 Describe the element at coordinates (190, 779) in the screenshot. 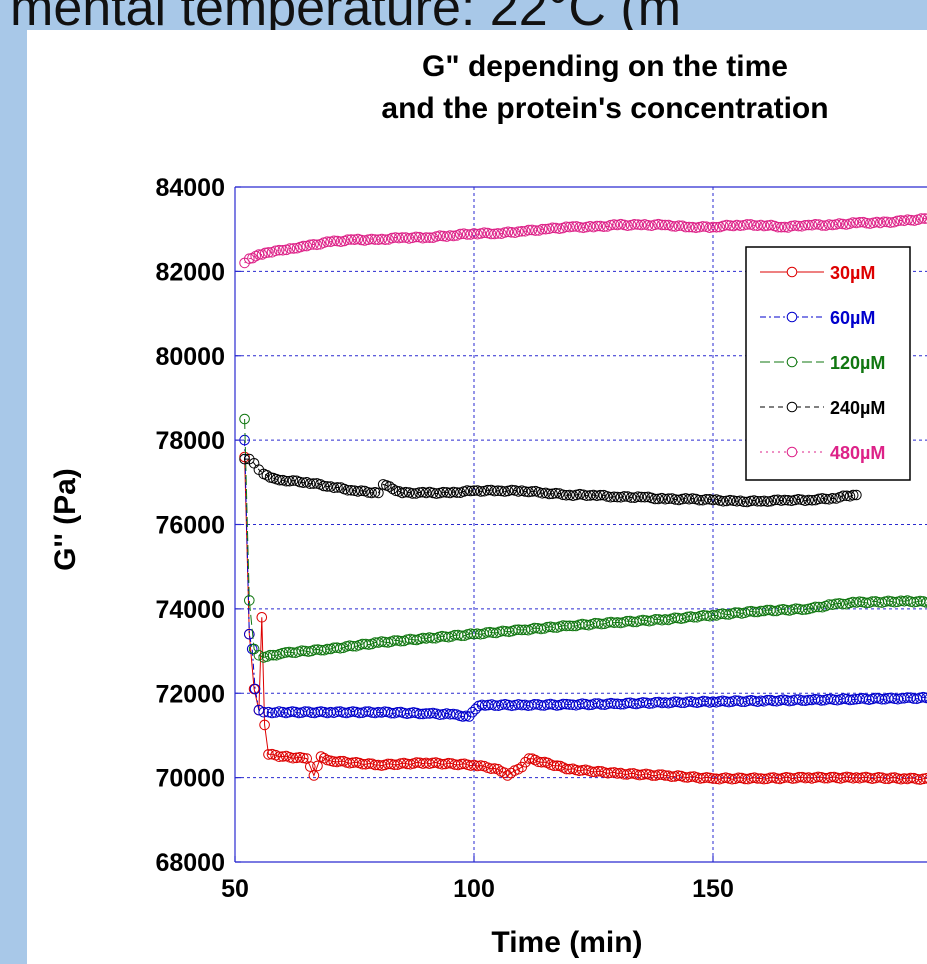

I see `y-tick-label: 70000` at that location.